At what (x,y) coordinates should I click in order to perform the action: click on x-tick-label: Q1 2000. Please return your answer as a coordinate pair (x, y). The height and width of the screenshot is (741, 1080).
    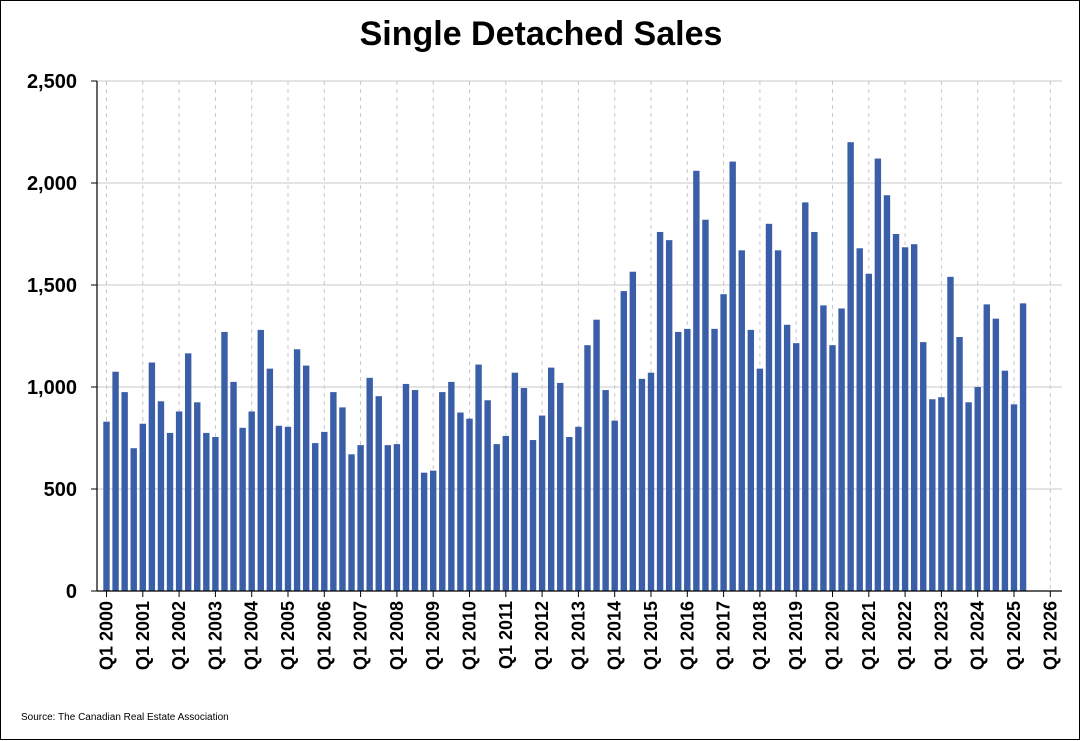
    Looking at the image, I should click on (107, 635).